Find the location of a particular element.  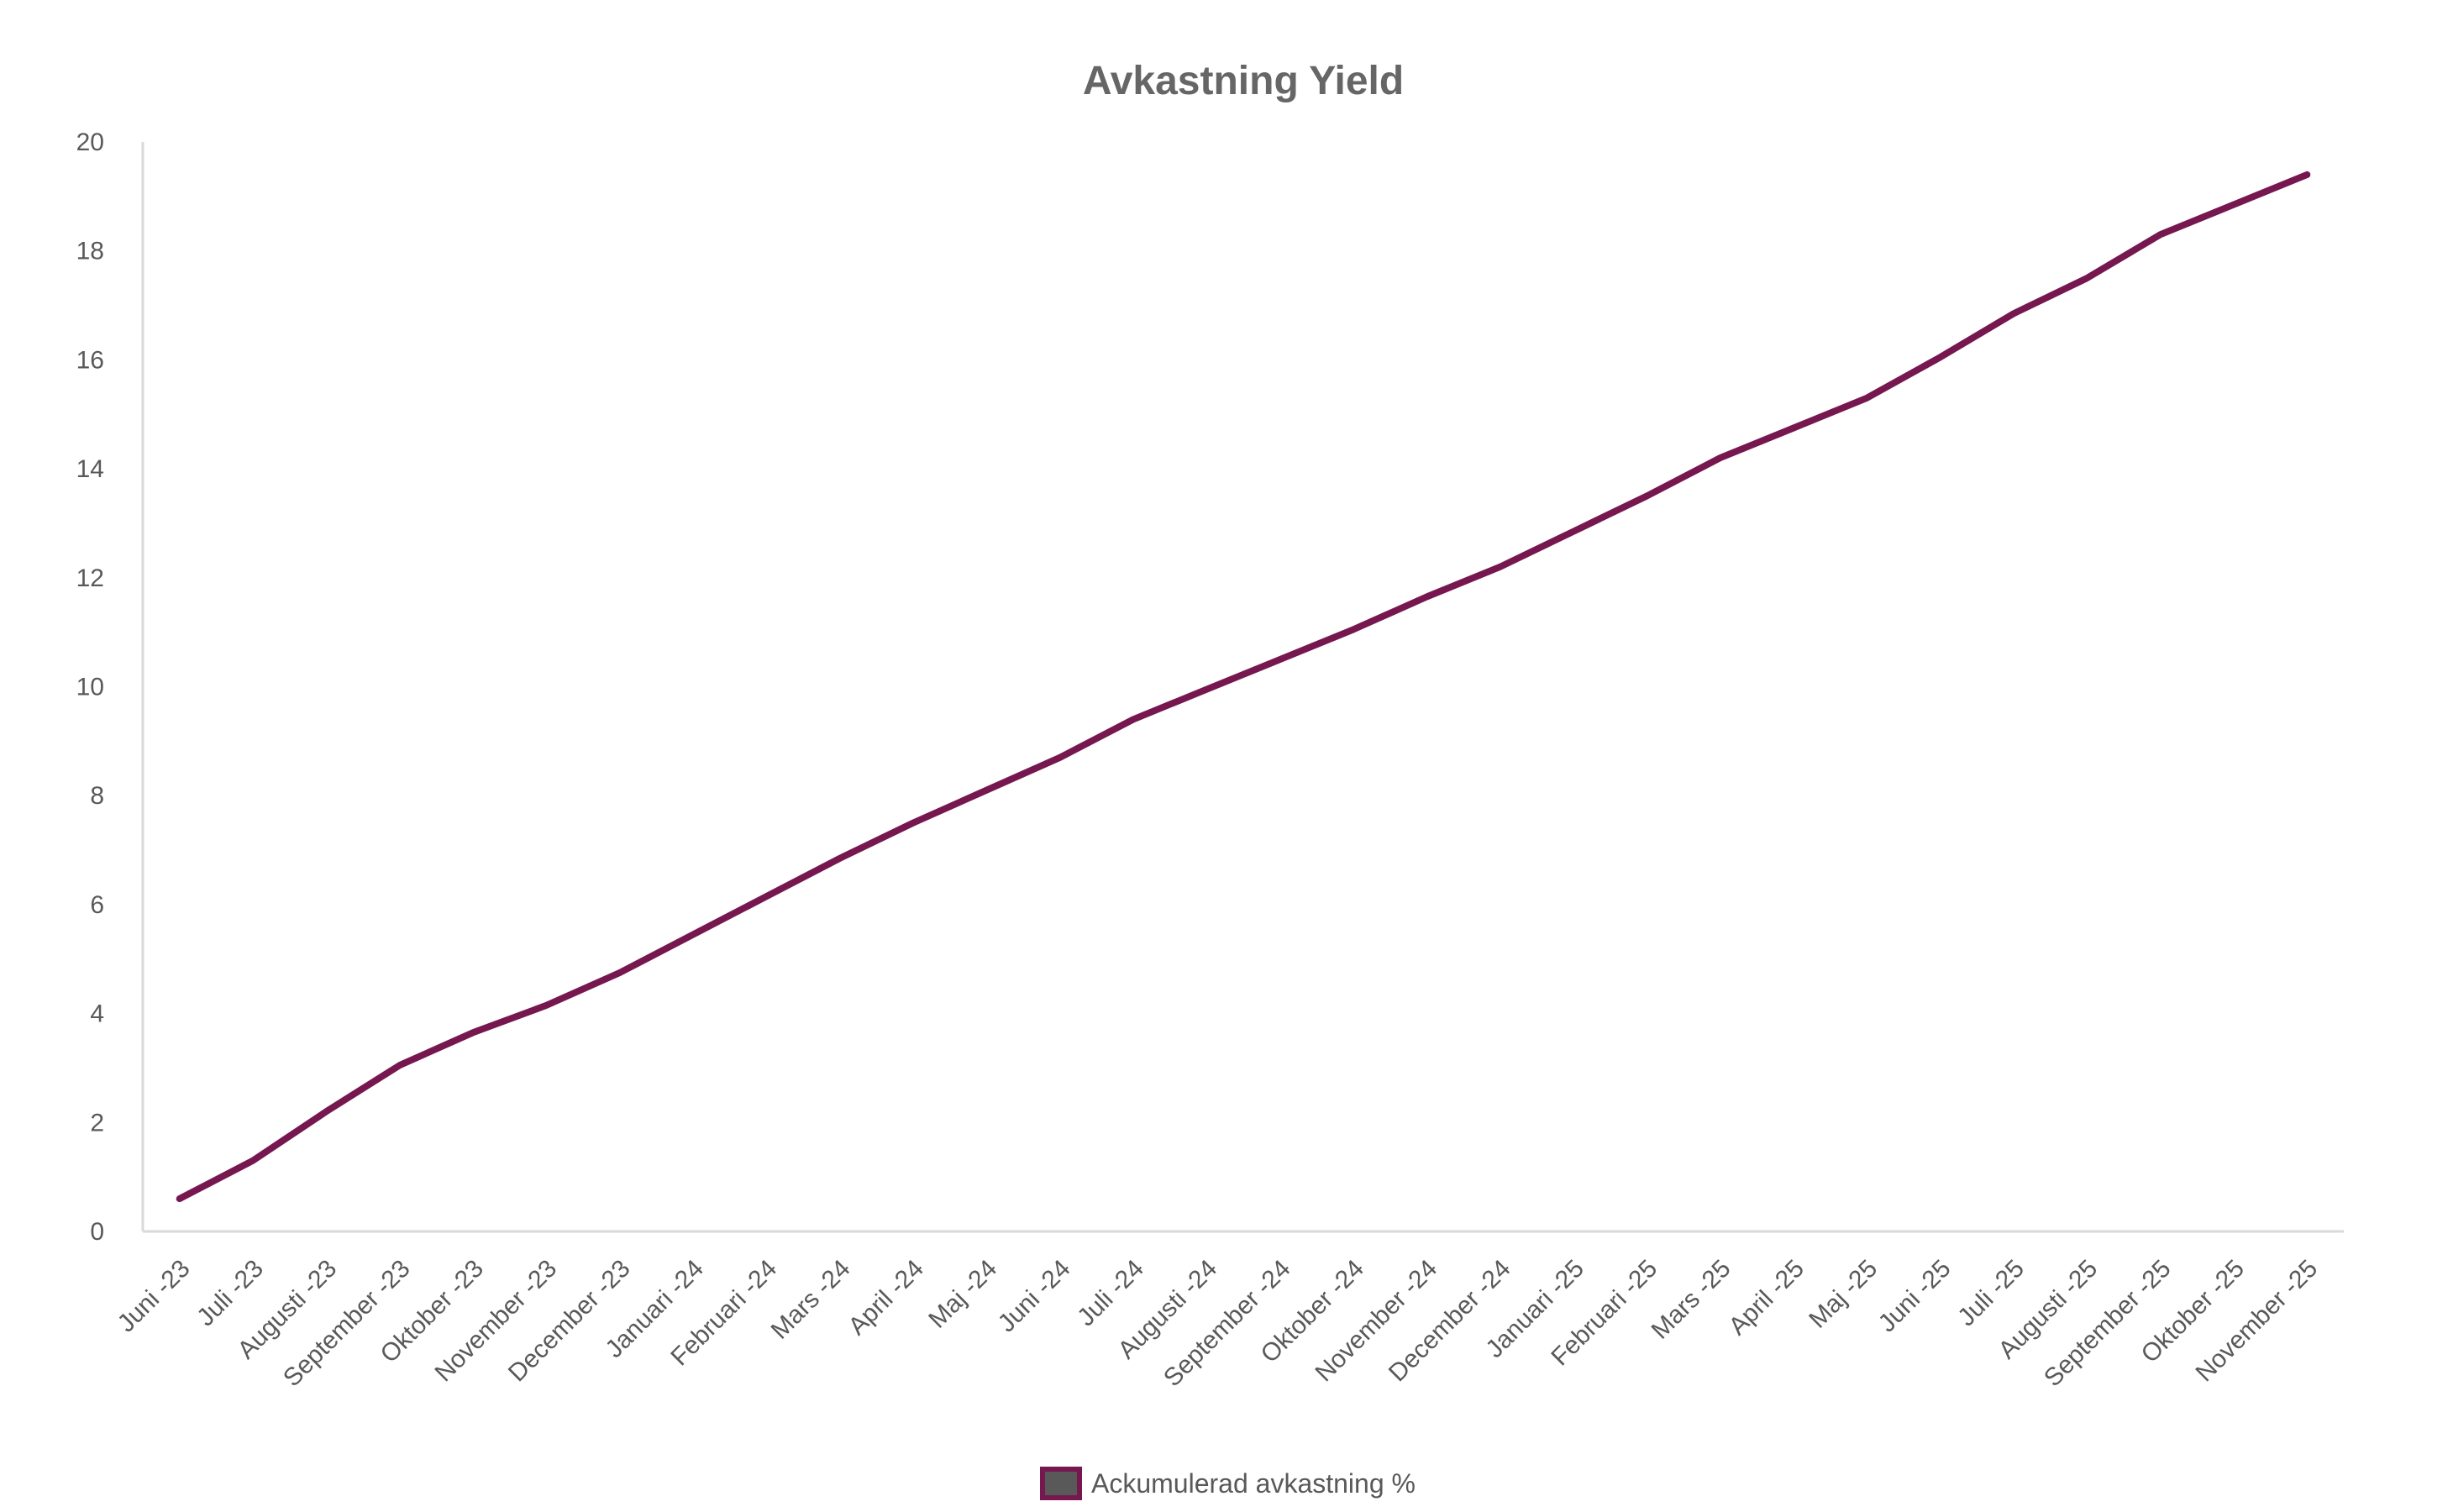

y-tick-label: 20 is located at coordinates (90, 142).